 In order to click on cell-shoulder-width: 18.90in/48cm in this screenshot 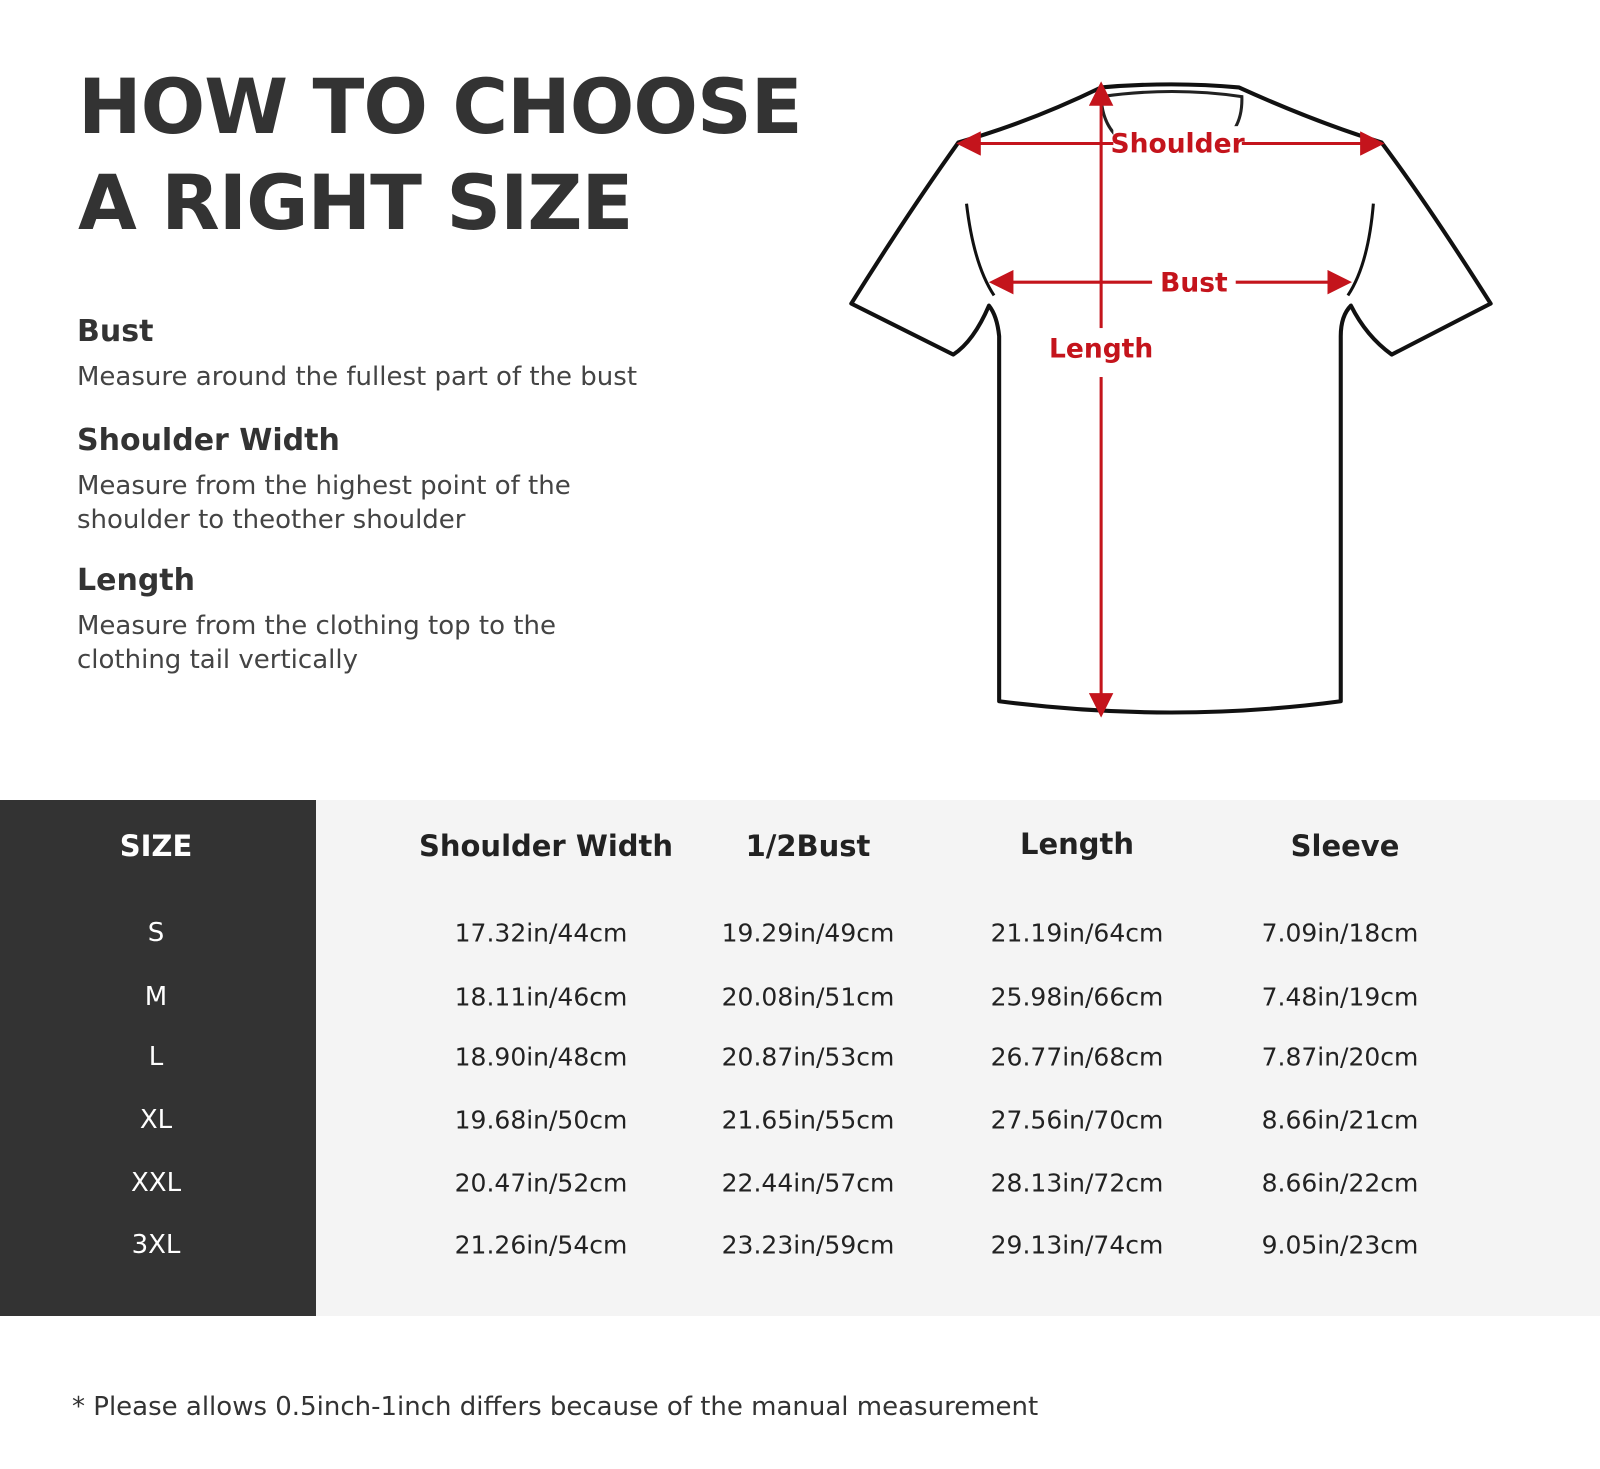, I will do `click(541, 1057)`.